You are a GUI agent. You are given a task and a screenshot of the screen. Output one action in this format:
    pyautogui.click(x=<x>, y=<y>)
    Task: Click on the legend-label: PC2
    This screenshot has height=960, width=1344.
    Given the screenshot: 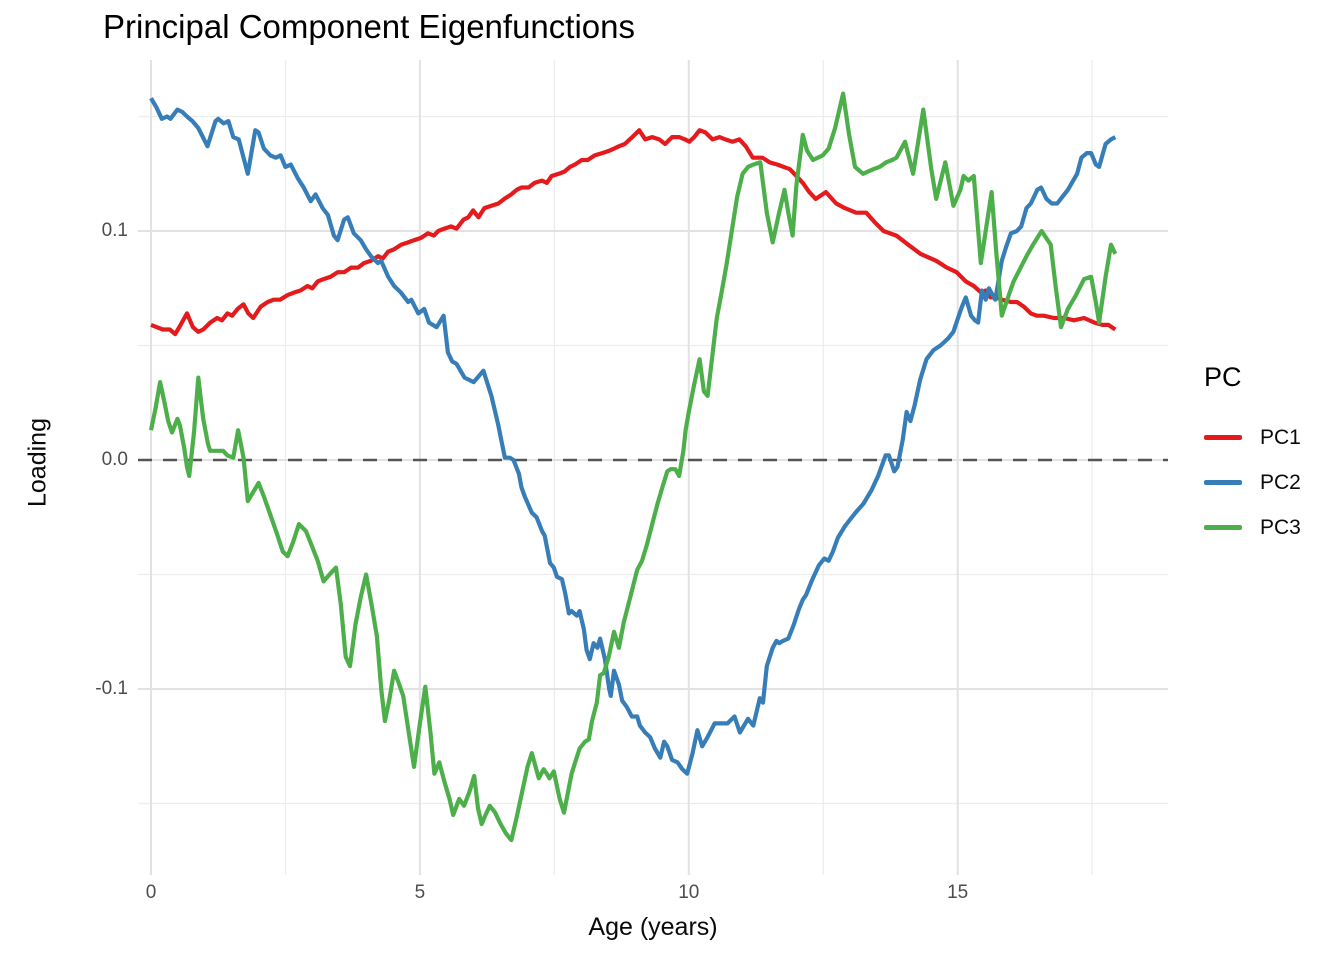 What is the action you would take?
    pyautogui.click(x=1280, y=482)
    